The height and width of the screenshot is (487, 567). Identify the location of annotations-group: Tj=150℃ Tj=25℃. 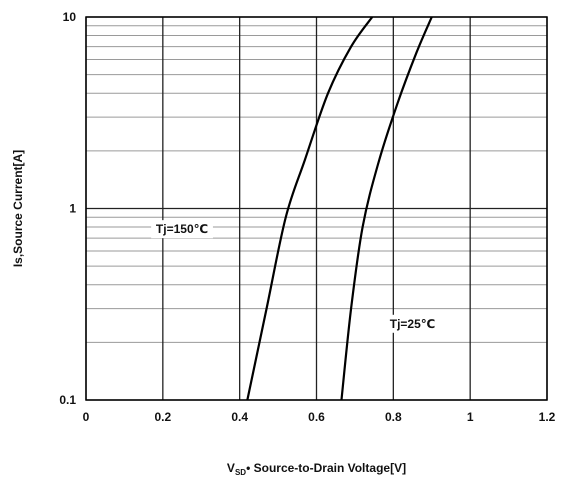
(295, 276).